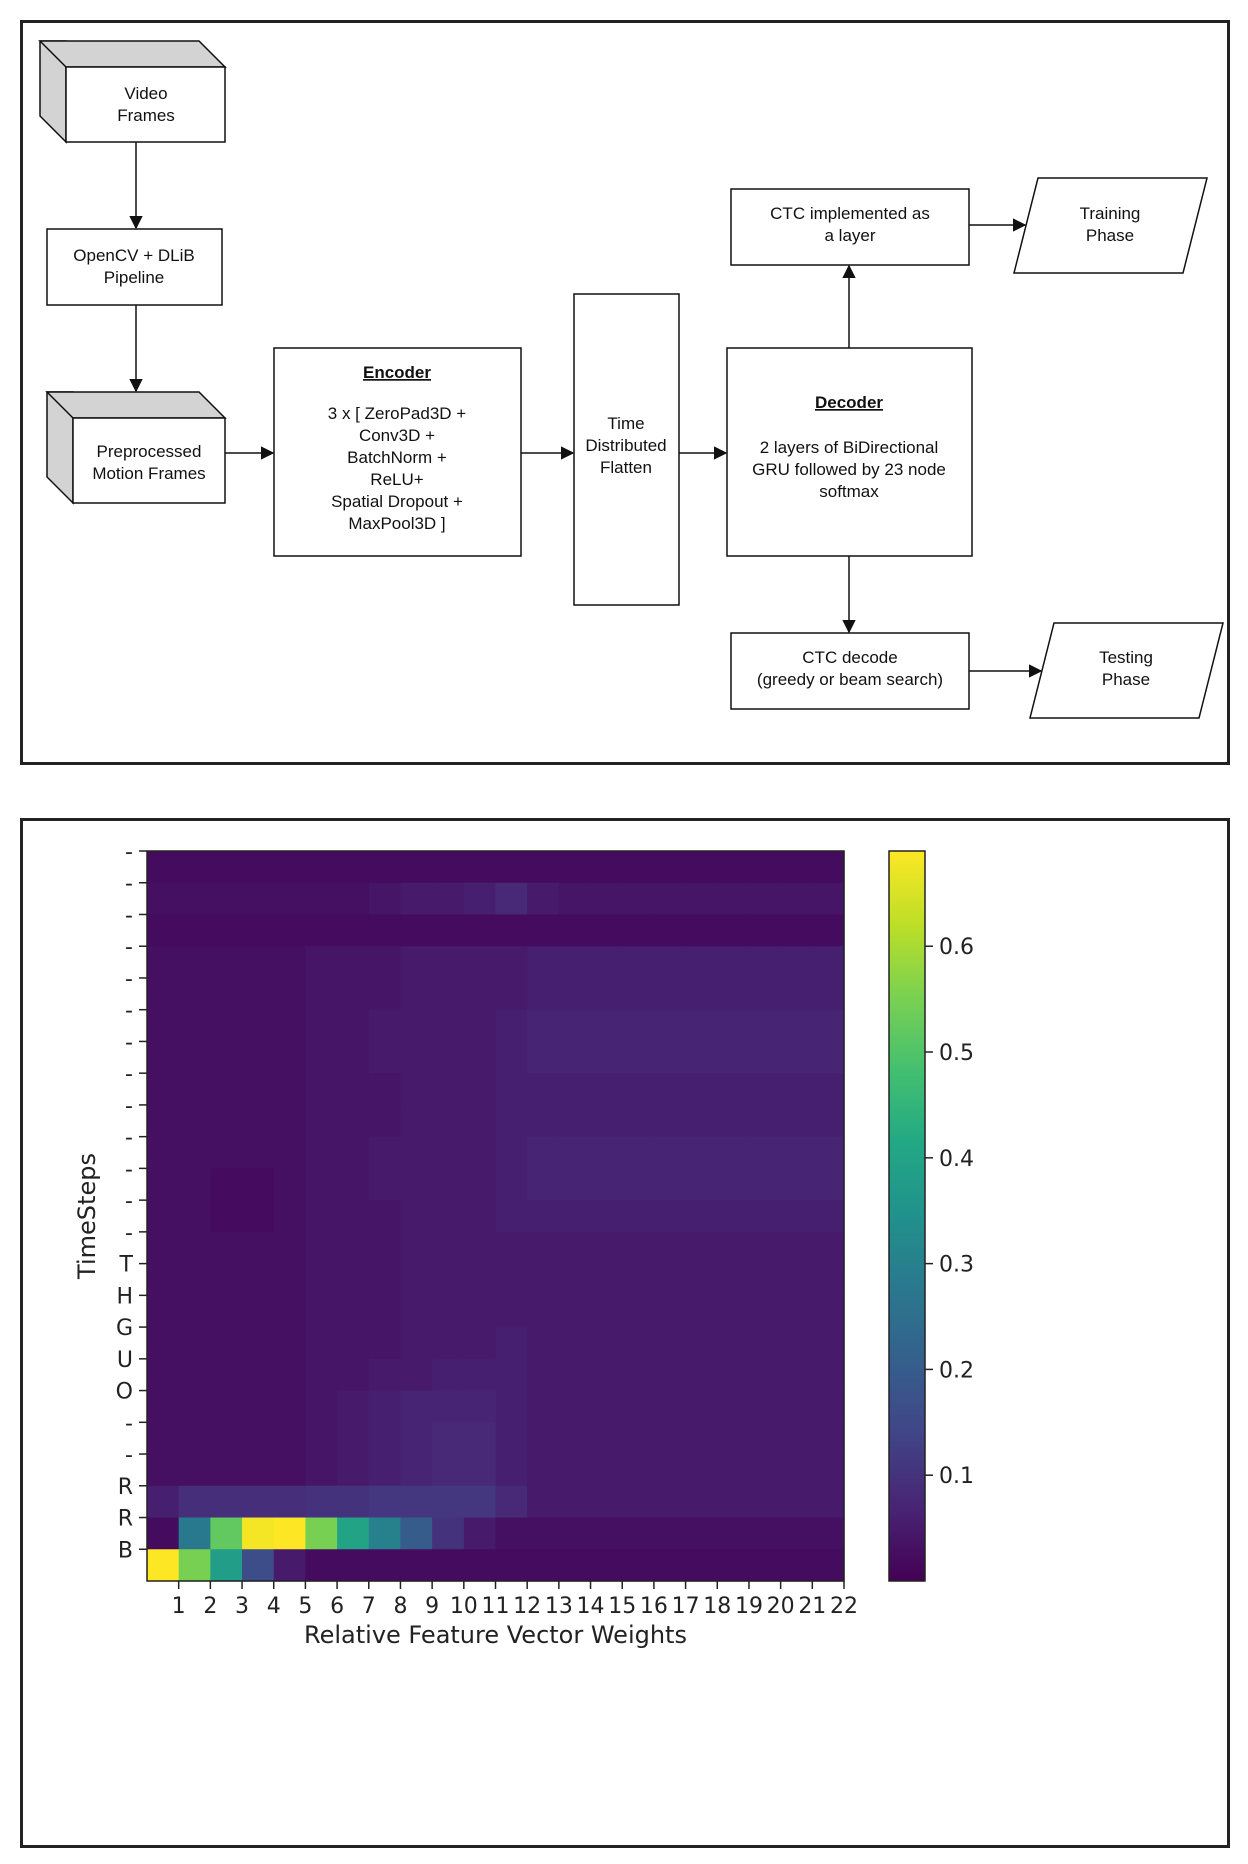 This screenshot has height=1864, width=1248. Describe the element at coordinates (149, 451) in the screenshot. I see `preprocessed-label-1: Preprocessed` at that location.